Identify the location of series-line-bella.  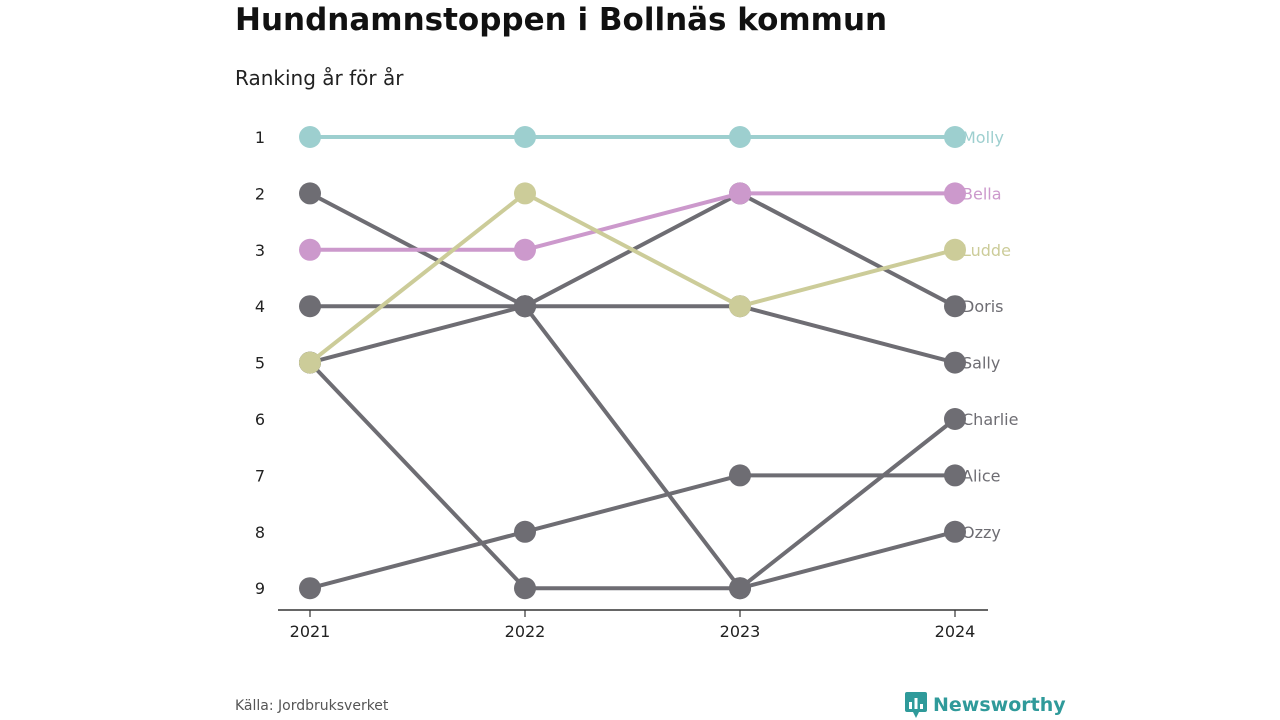
(632, 221).